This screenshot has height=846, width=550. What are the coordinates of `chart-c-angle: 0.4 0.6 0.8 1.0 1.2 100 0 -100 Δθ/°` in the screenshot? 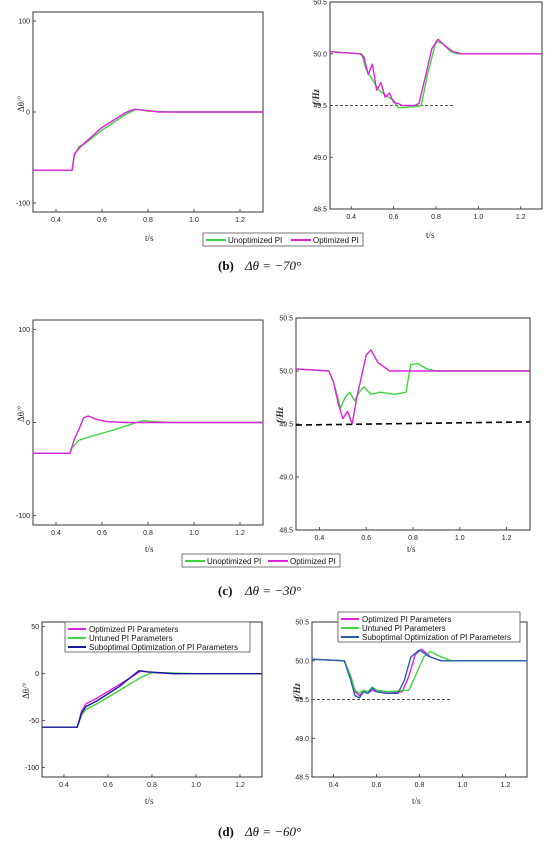 It's located at (140, 428).